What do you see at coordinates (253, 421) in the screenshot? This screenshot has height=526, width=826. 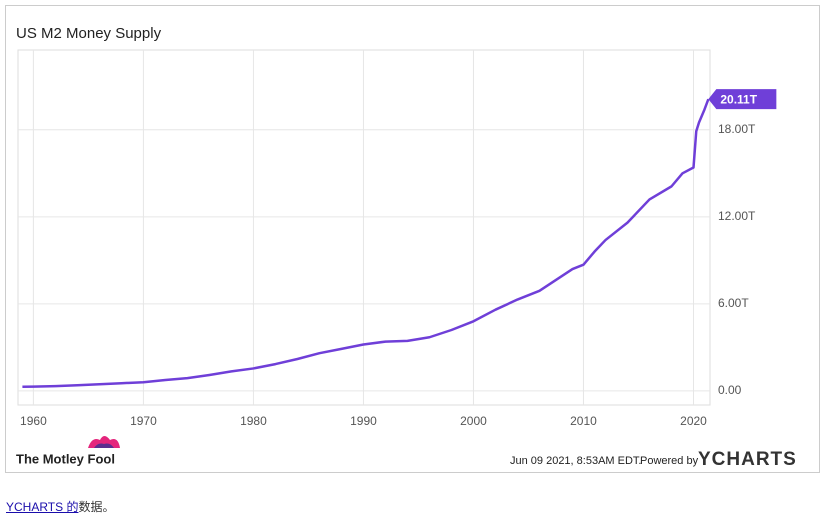 I see `x-tick-label: 1980` at bounding box center [253, 421].